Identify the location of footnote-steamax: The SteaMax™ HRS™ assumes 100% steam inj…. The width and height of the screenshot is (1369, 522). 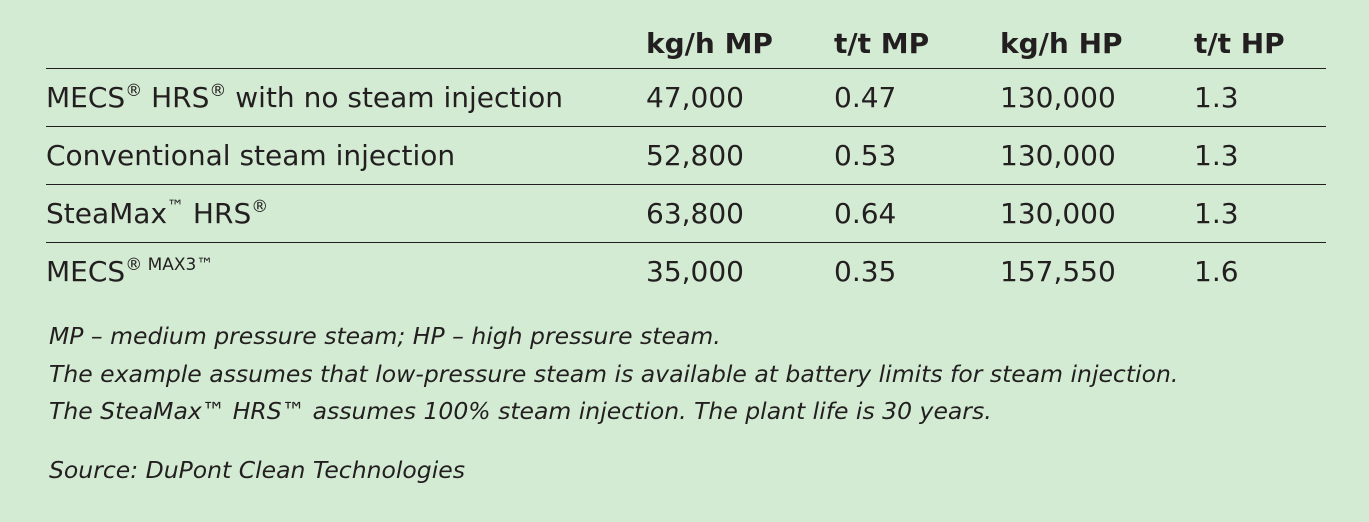
(520, 411).